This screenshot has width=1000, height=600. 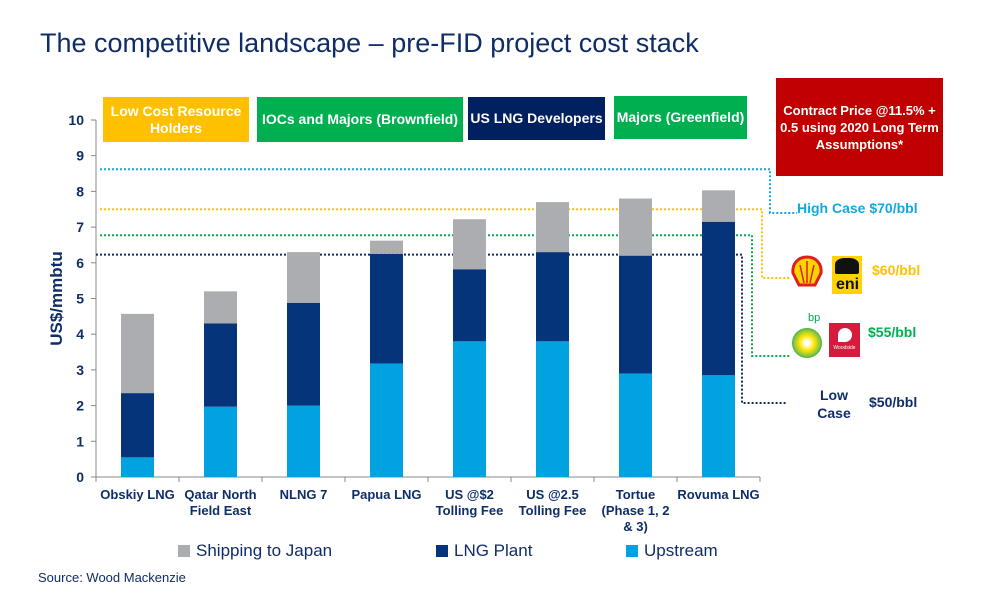 What do you see at coordinates (636, 510) in the screenshot?
I see `x-tick-label: Tortue (Phase 1, 2 & 3)` at bounding box center [636, 510].